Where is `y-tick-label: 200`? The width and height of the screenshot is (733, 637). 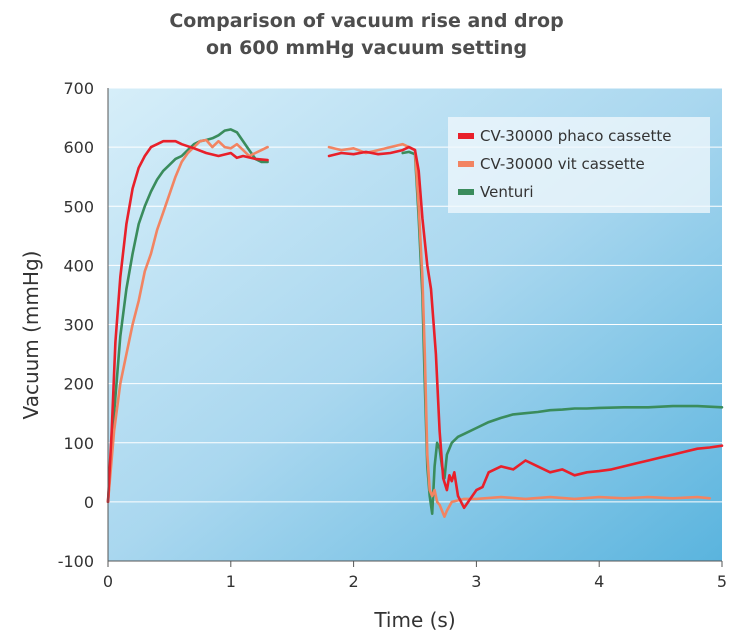 y-tick-label: 200 is located at coordinates (78, 384).